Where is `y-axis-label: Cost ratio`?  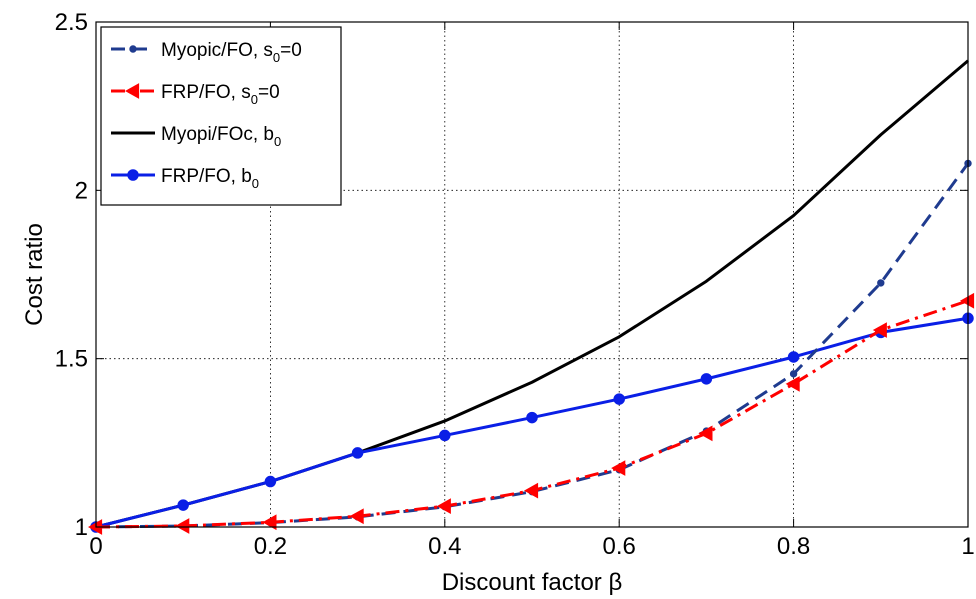 y-axis-label: Cost ratio is located at coordinates (34, 274).